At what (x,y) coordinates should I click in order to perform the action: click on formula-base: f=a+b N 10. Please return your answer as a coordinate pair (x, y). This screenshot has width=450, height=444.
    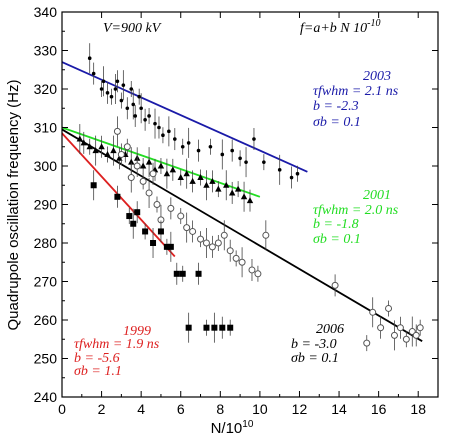
    Looking at the image, I should click on (333, 28).